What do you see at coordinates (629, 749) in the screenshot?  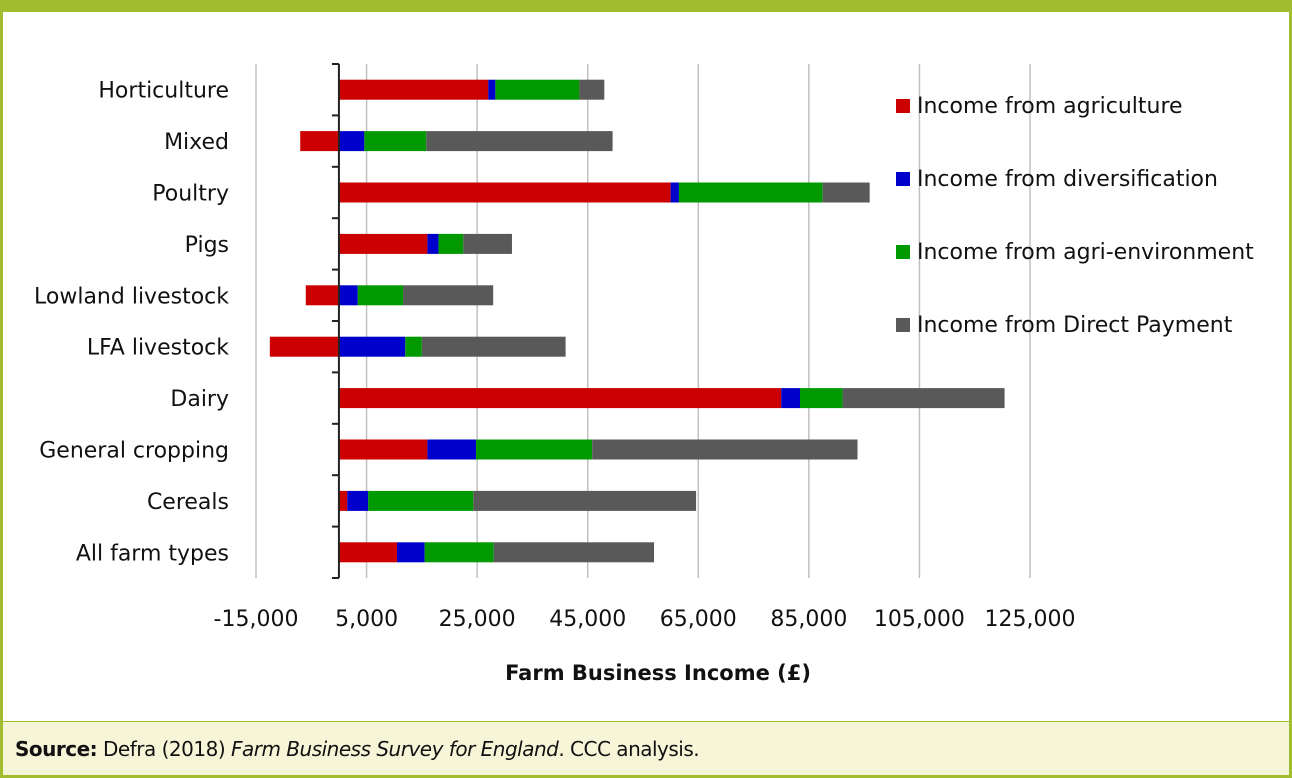 I see `source-suffix: . CCC analysis.` at bounding box center [629, 749].